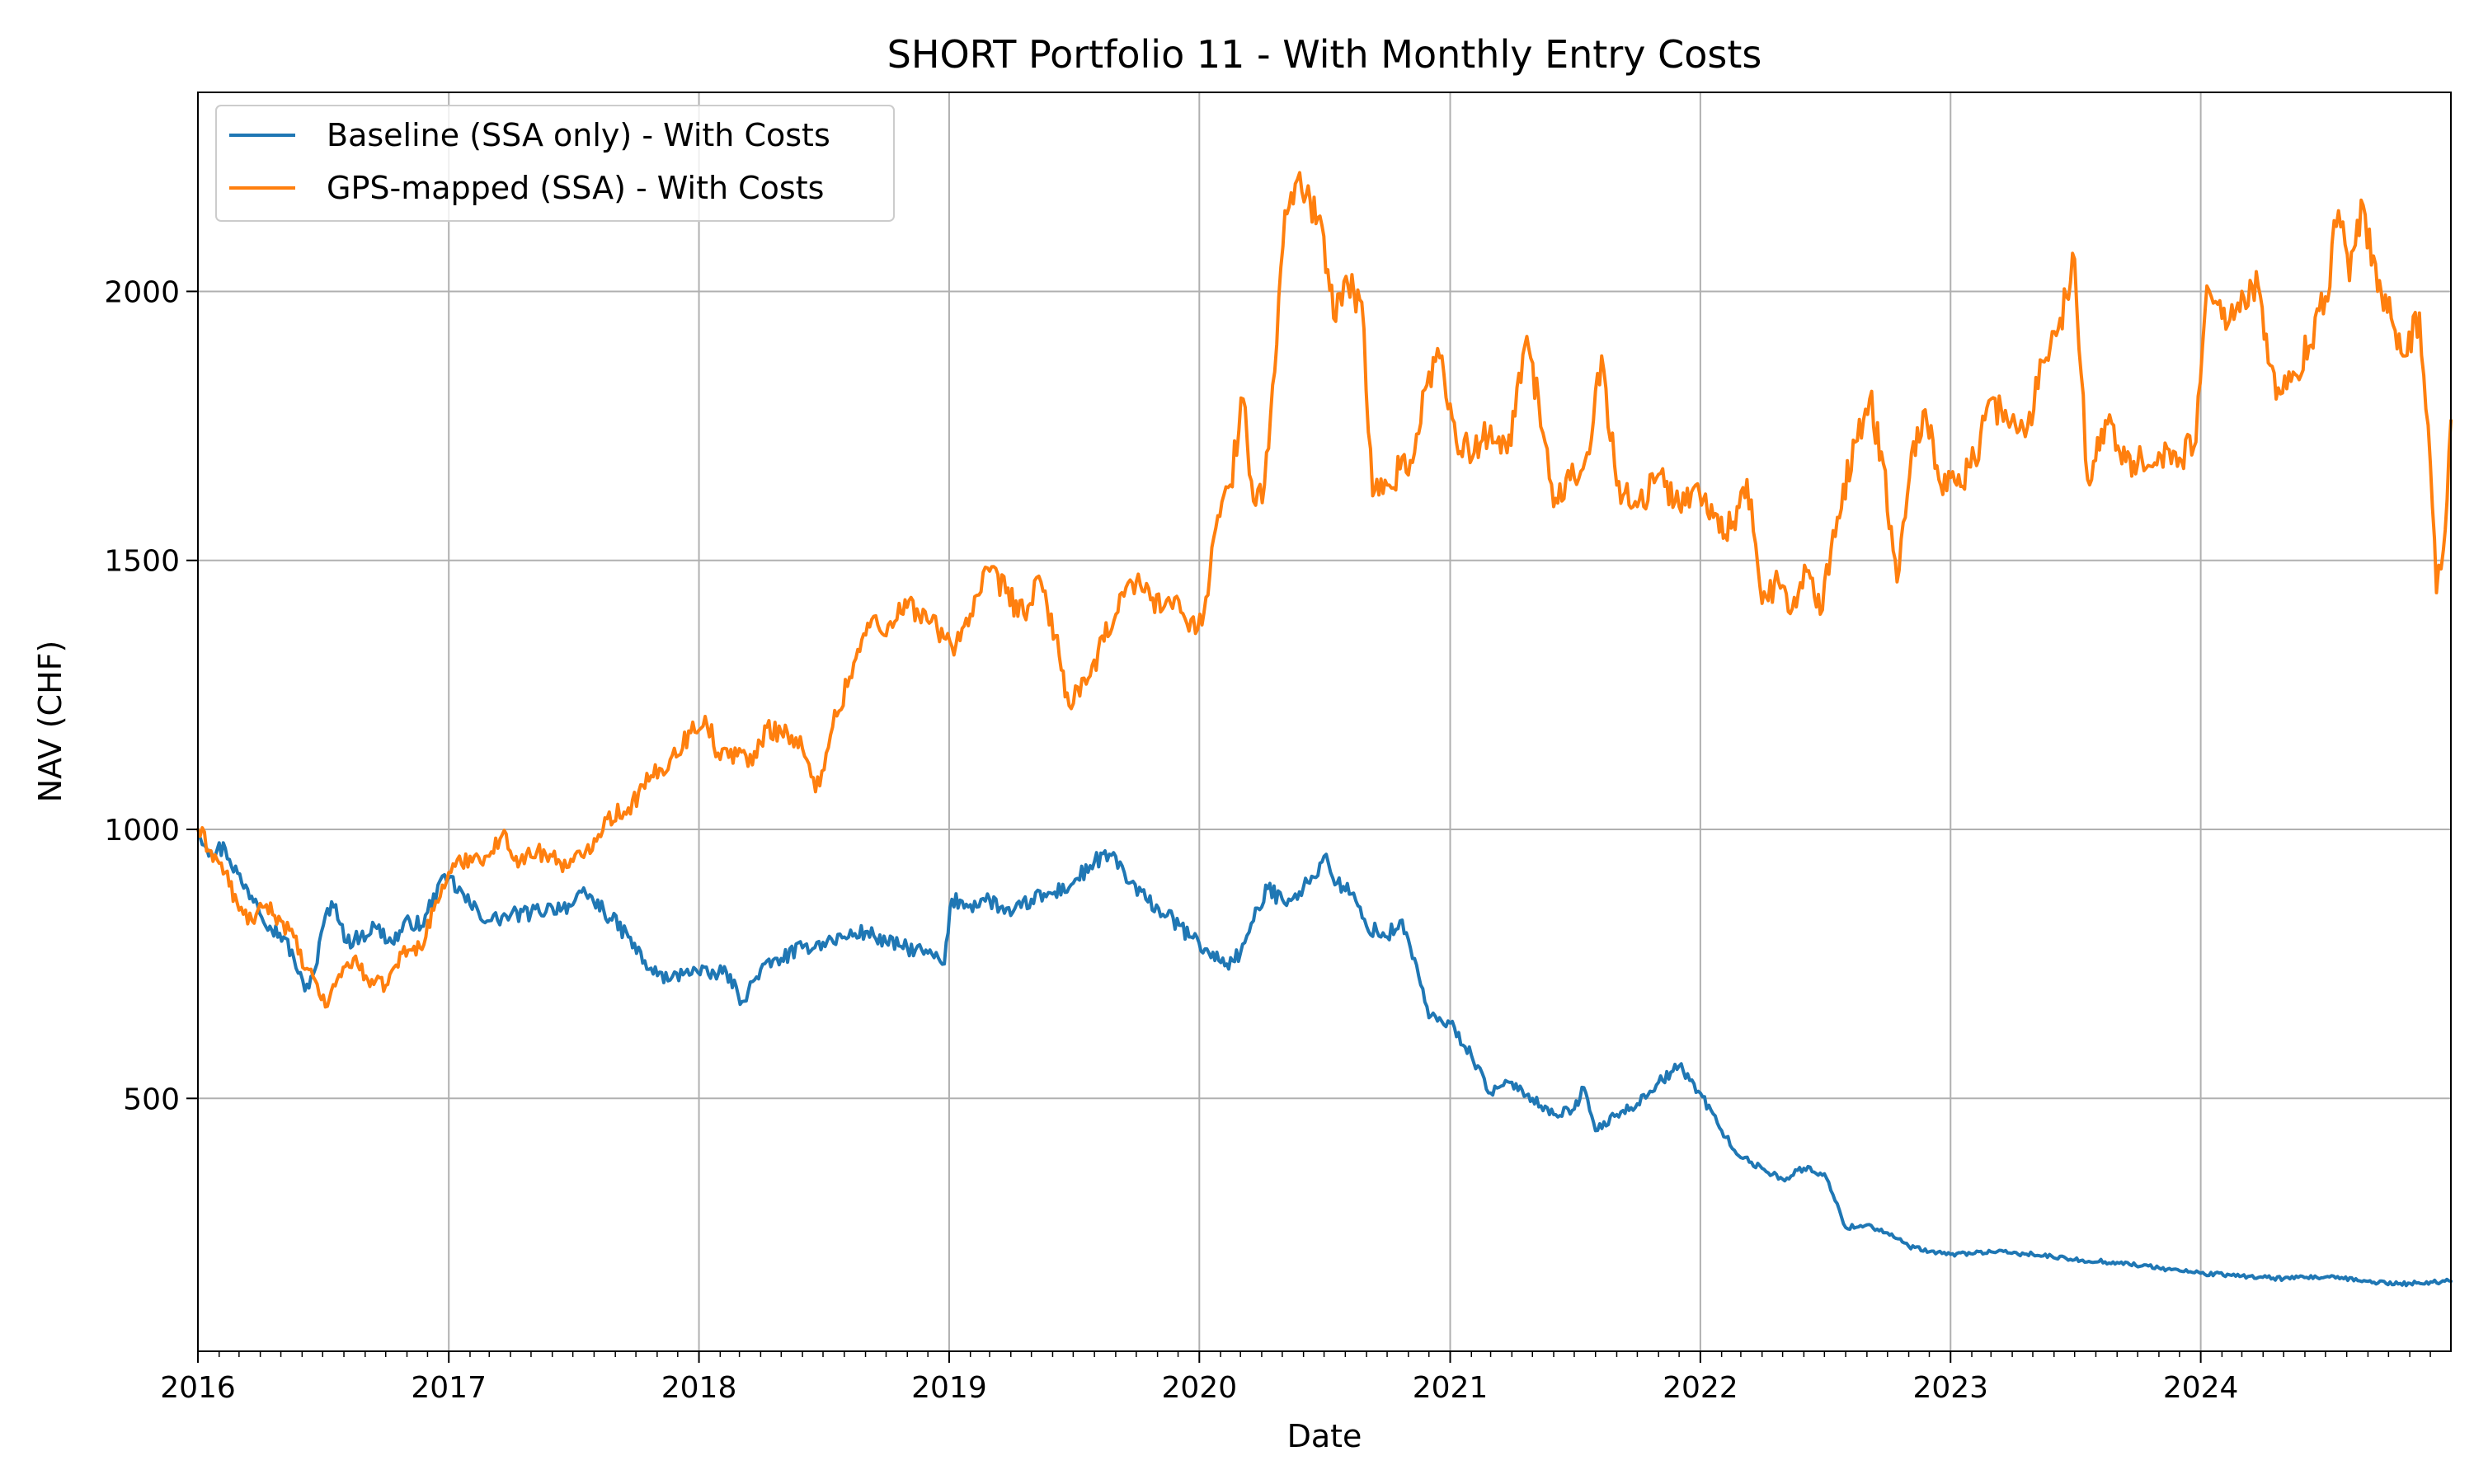 This screenshot has height=1484, width=2474. What do you see at coordinates (449, 1388) in the screenshot?
I see `x-tick-label-2017: 2017` at bounding box center [449, 1388].